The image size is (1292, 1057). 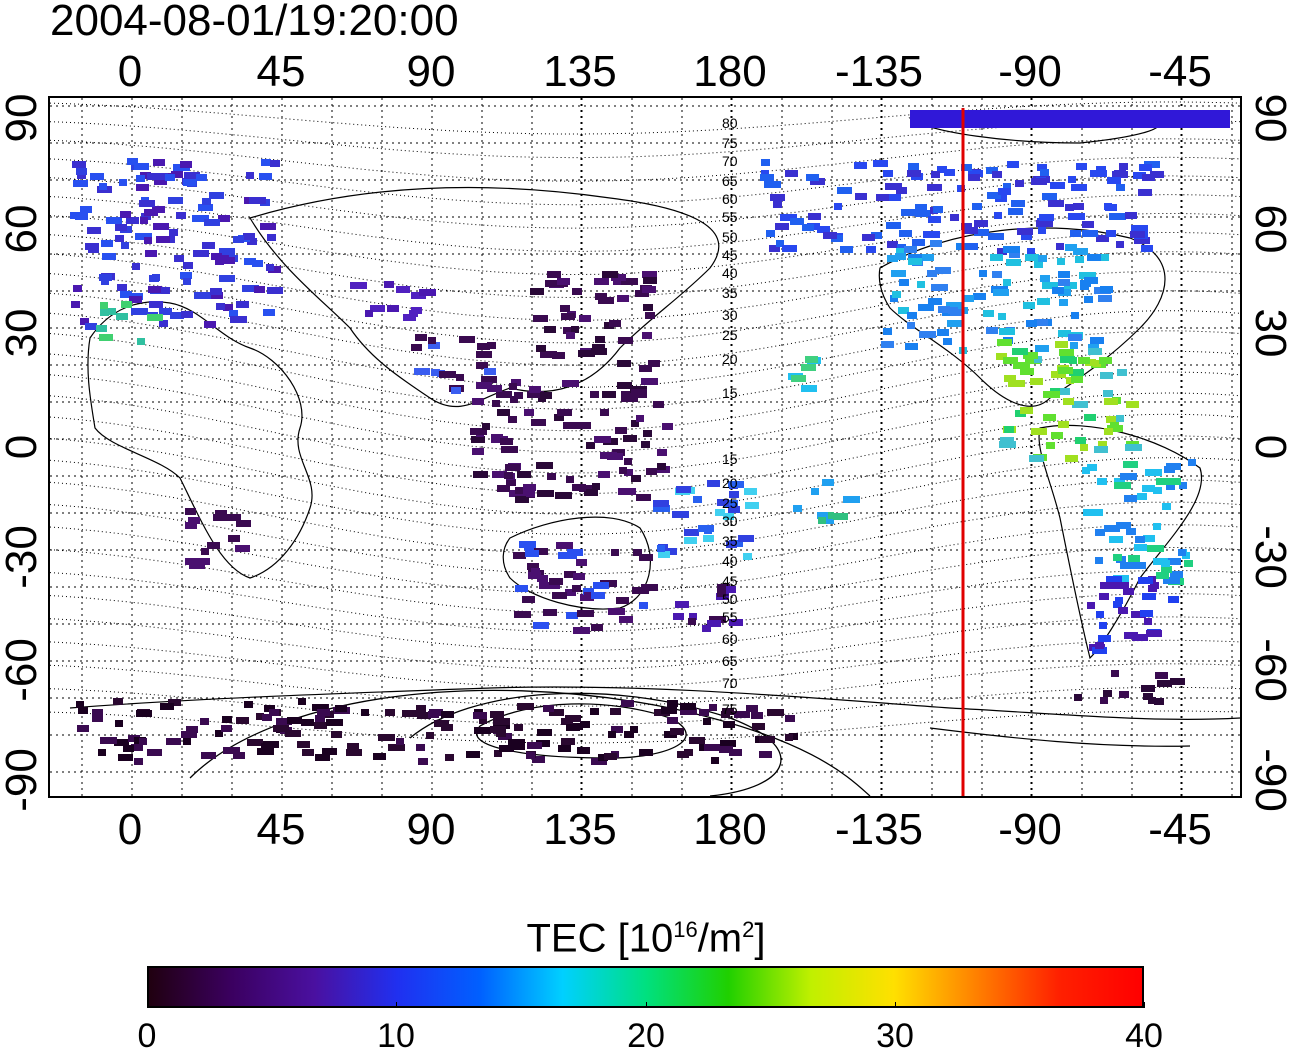 I want to click on colorbar-tick-mark, so click(x=396, y=1005).